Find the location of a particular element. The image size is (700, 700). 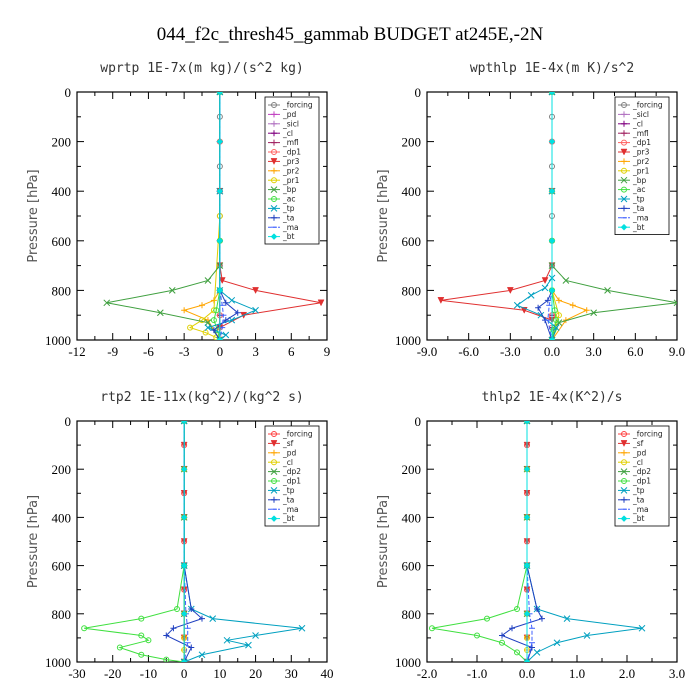

legend-label: _dp2 is located at coordinates (291, 471).